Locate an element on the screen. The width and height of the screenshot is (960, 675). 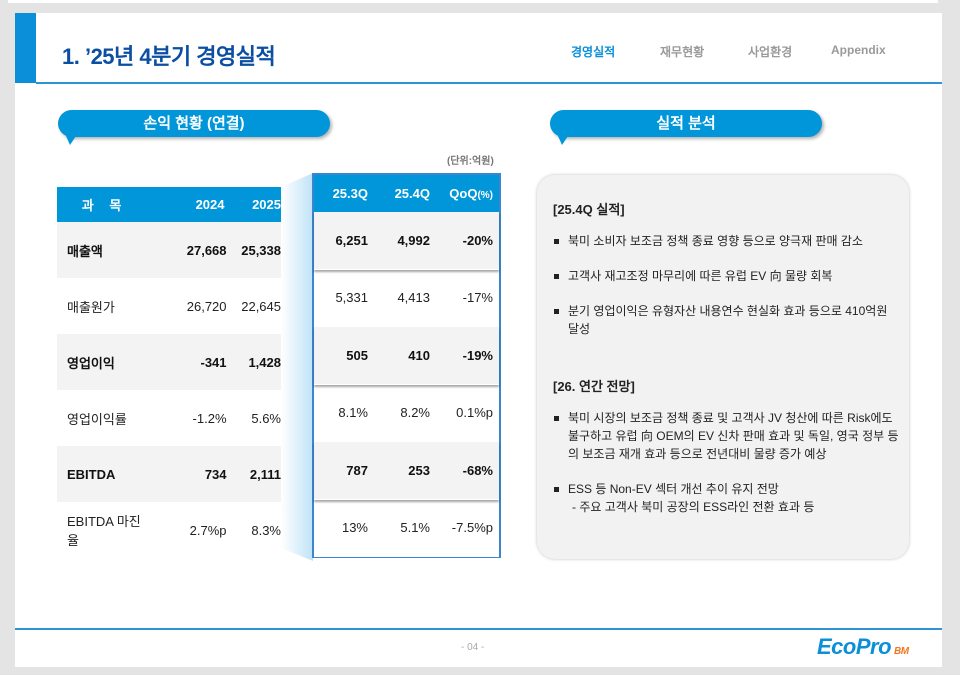
section-label-analysis: 실적 분석 is located at coordinates (686, 127).